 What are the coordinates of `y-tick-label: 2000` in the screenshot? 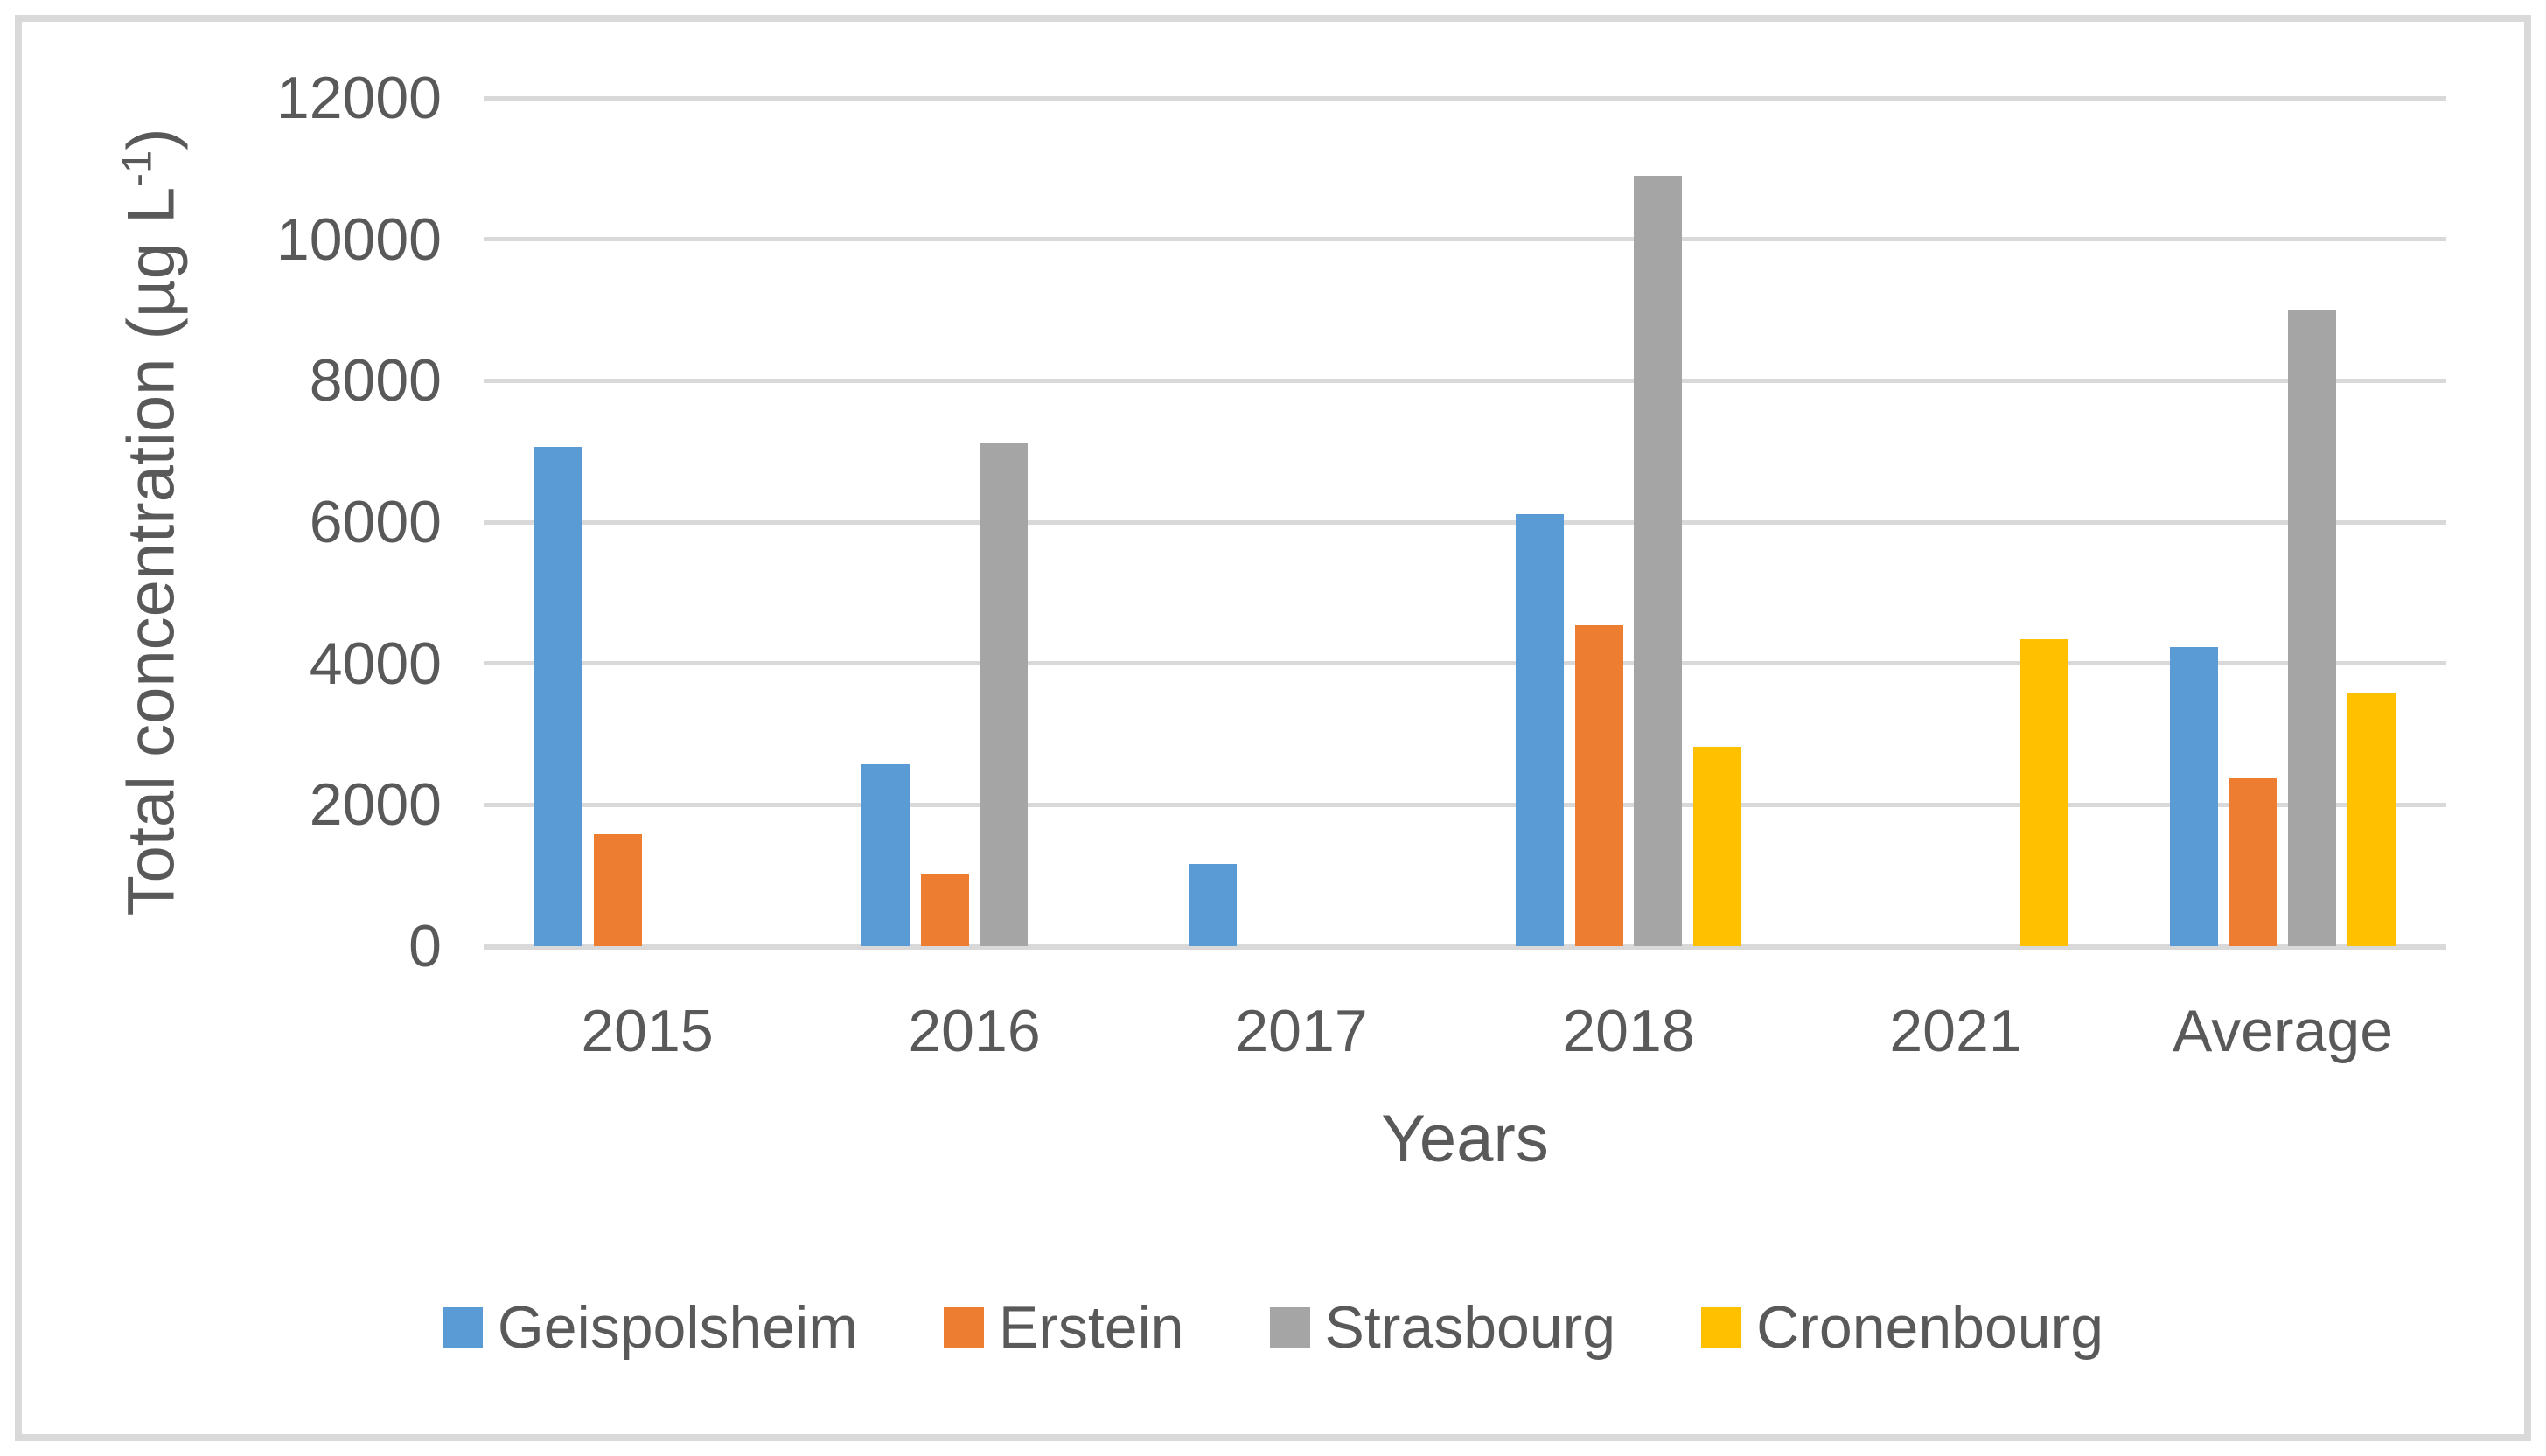 It's located at (375, 805).